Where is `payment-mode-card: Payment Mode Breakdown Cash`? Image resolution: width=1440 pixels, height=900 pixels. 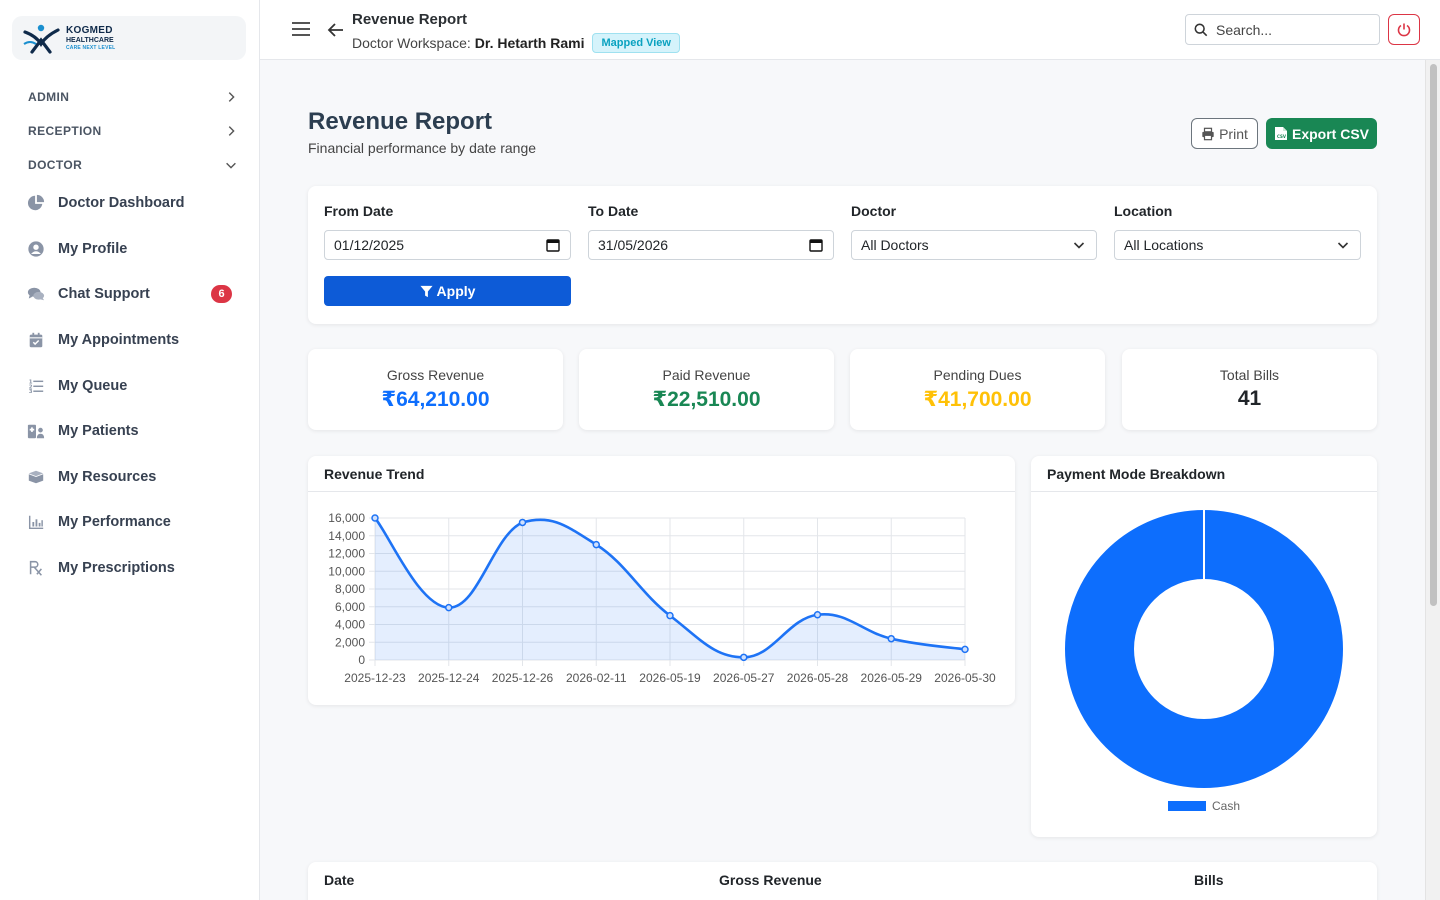 payment-mode-card: Payment Mode Breakdown Cash is located at coordinates (1204, 646).